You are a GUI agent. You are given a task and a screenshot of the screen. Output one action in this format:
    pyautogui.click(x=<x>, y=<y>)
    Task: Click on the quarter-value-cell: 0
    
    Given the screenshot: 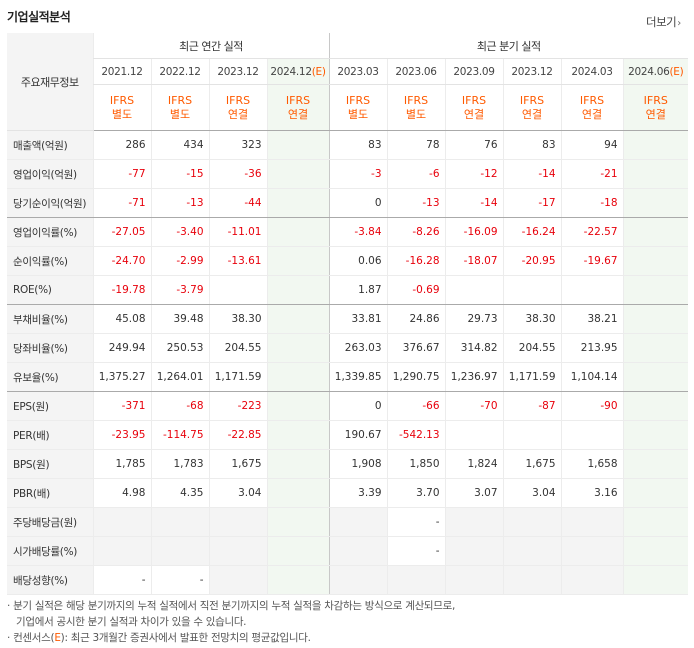 What is the action you would take?
    pyautogui.click(x=358, y=203)
    